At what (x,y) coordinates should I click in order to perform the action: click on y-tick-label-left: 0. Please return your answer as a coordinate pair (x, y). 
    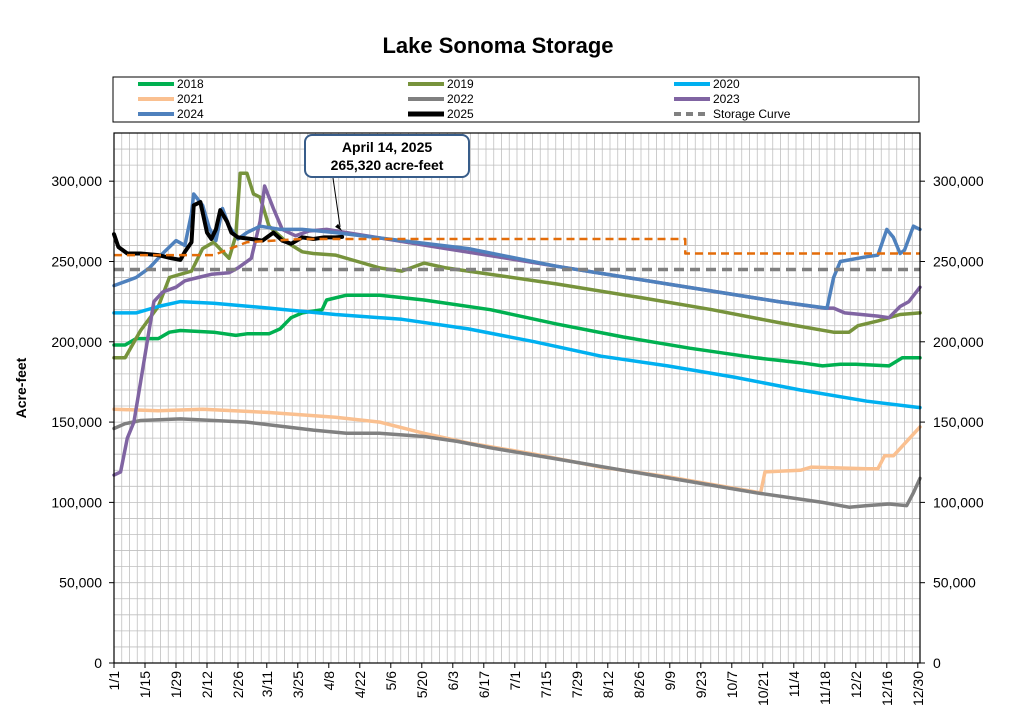
    Looking at the image, I should click on (98, 663).